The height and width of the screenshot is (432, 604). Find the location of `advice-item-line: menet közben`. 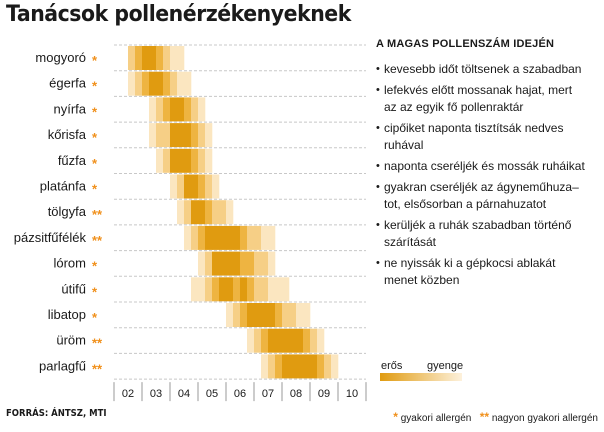

advice-item-line: menet közben is located at coordinates (422, 280).